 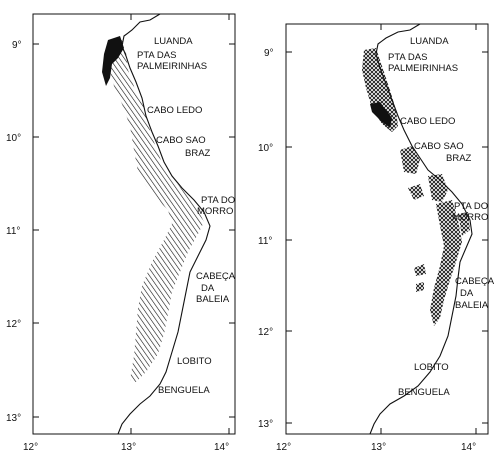 What do you see at coordinates (181, 140) in the screenshot?
I see `left-map-place-label: CABO SAO` at bounding box center [181, 140].